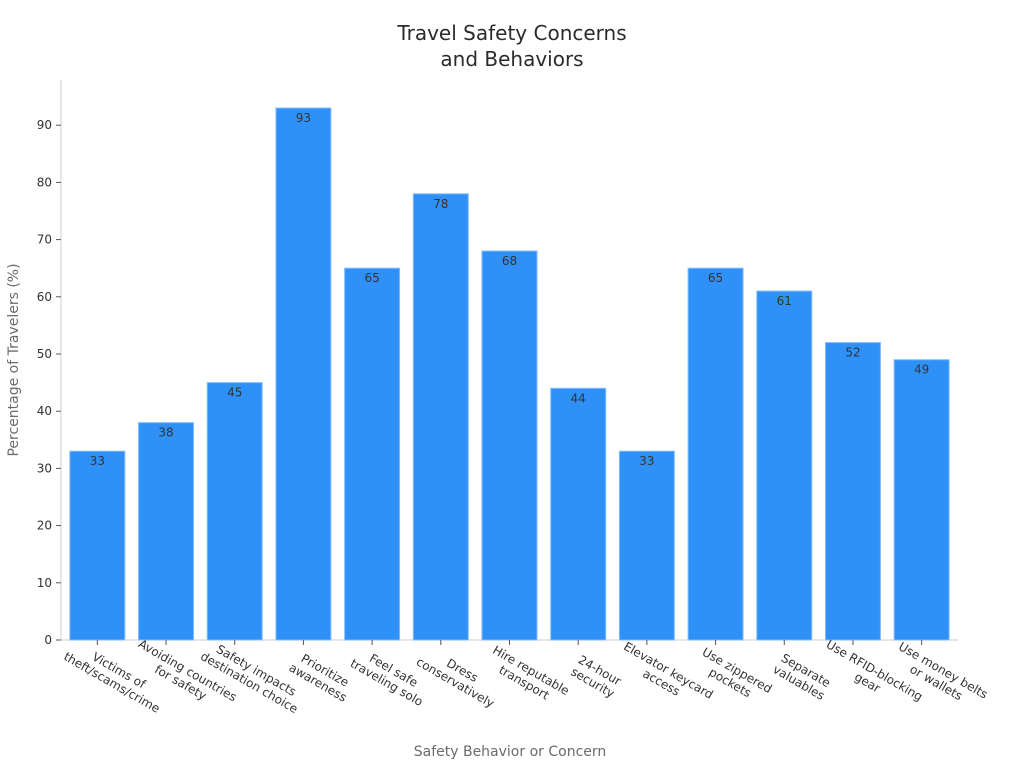  What do you see at coordinates (578, 398) in the screenshot?
I see `bar-value-label: 44` at bounding box center [578, 398].